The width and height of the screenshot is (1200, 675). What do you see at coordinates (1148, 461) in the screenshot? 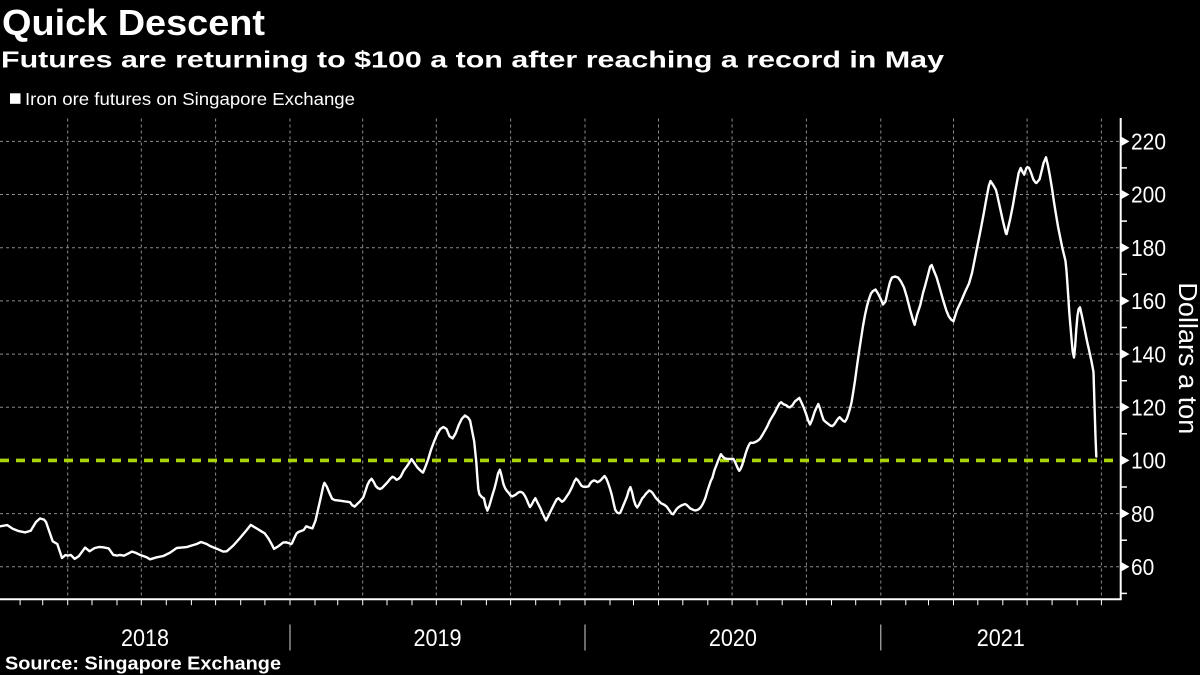
I see `svg-text: 100` at bounding box center [1148, 461].